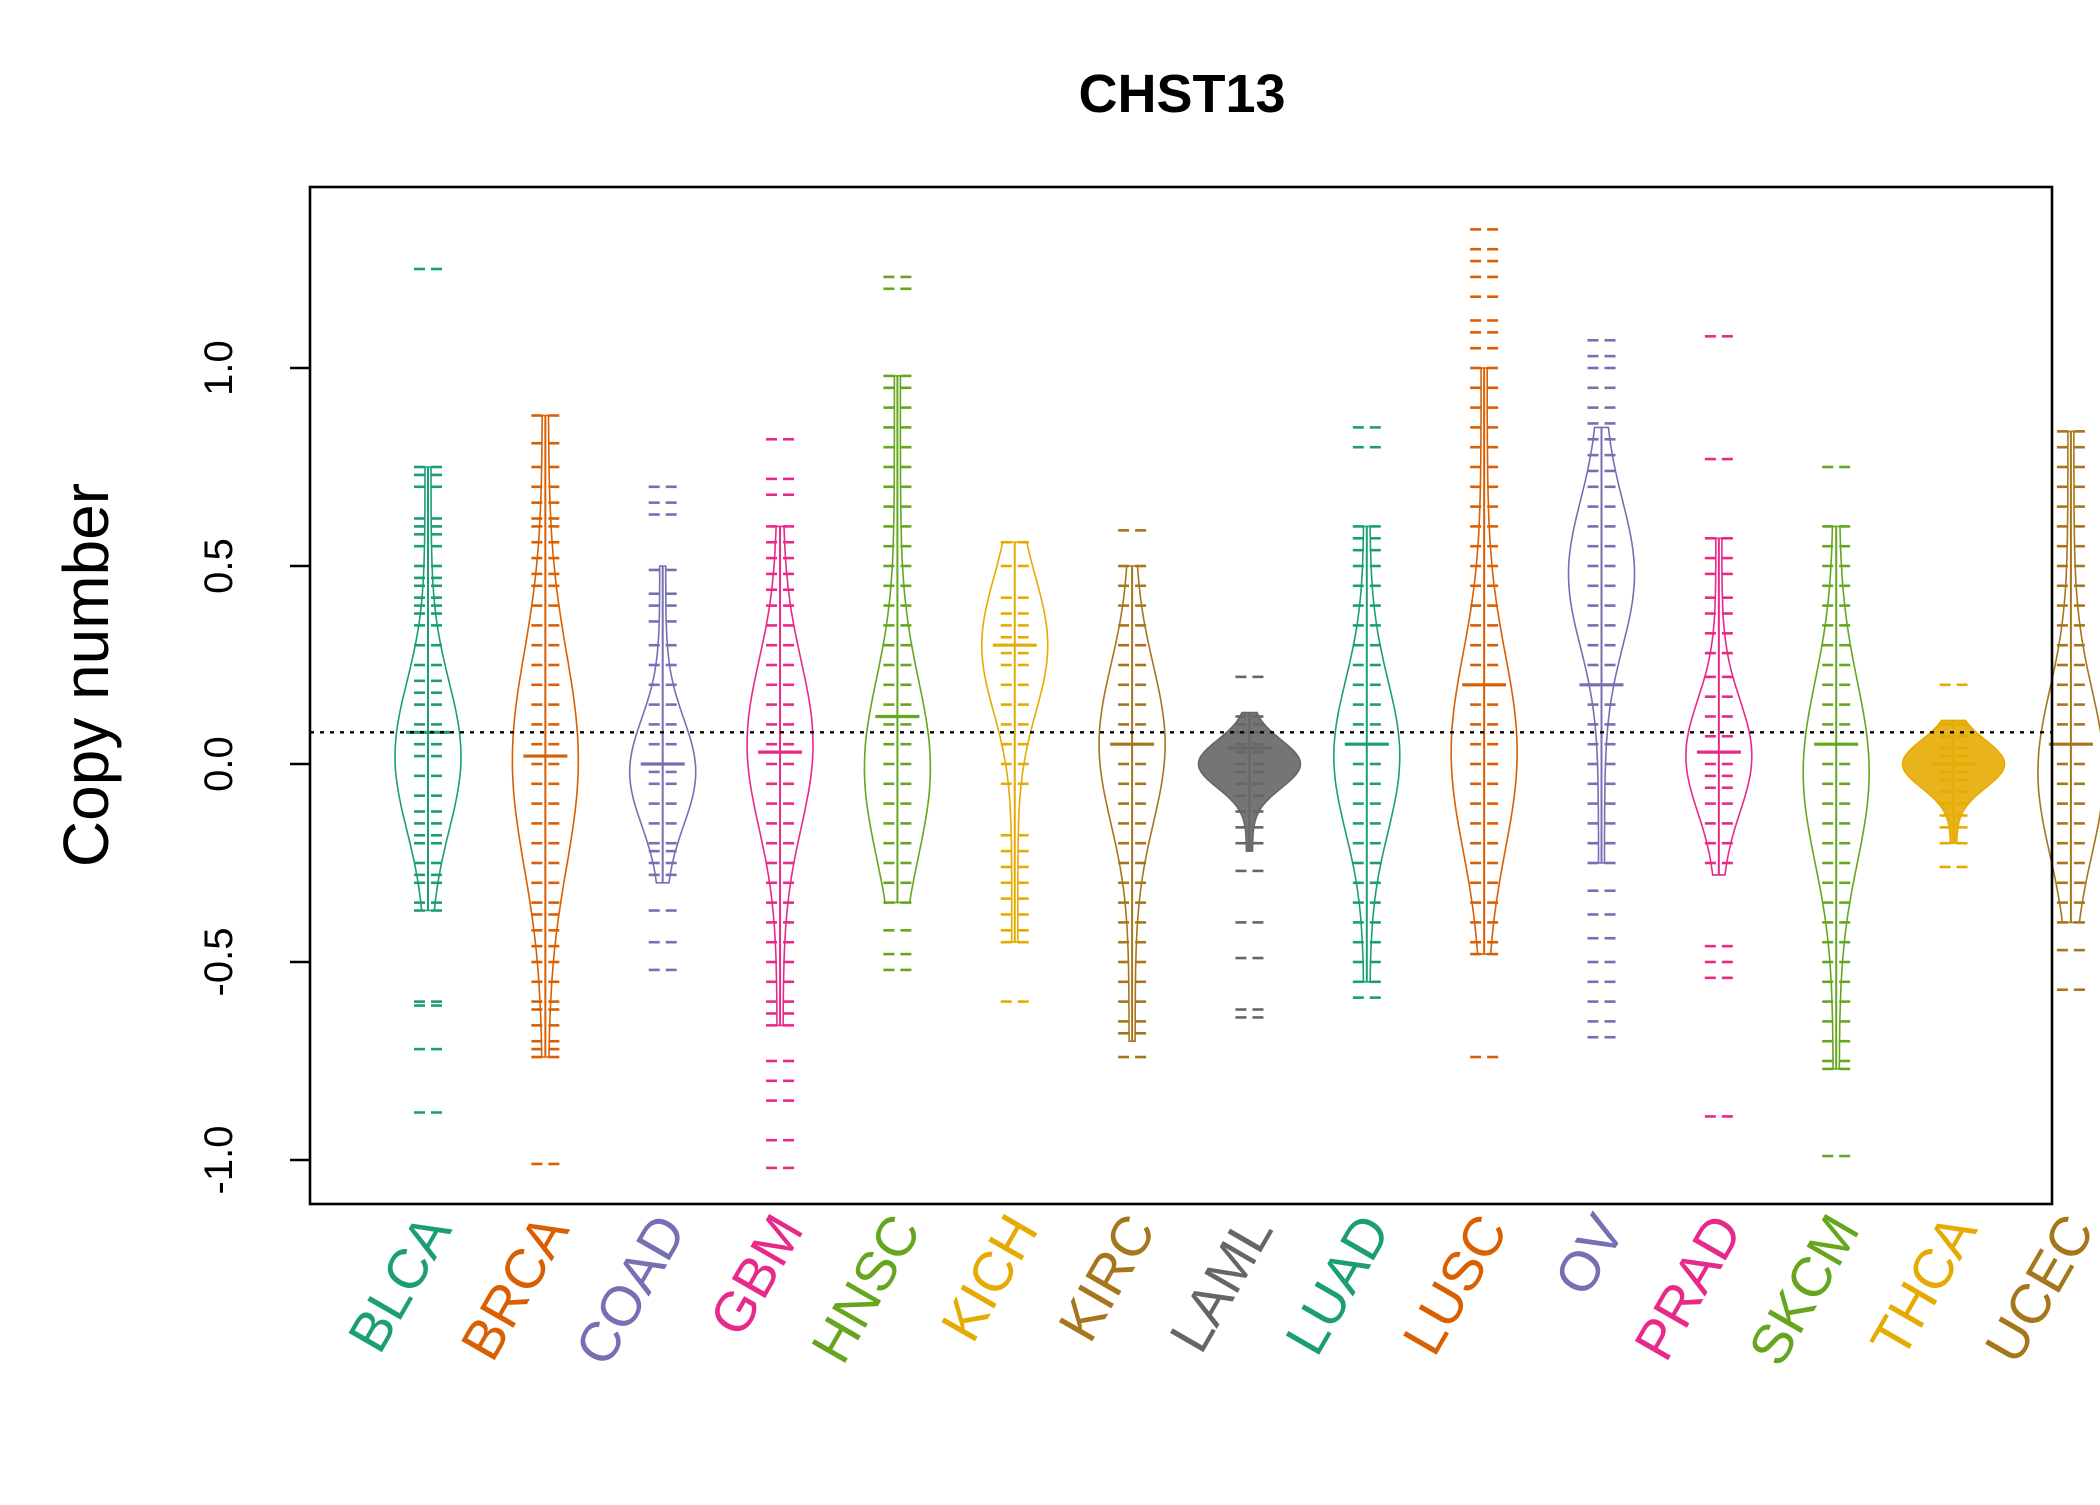 The image size is (2100, 1505). I want to click on bean-blca, so click(428, 690).